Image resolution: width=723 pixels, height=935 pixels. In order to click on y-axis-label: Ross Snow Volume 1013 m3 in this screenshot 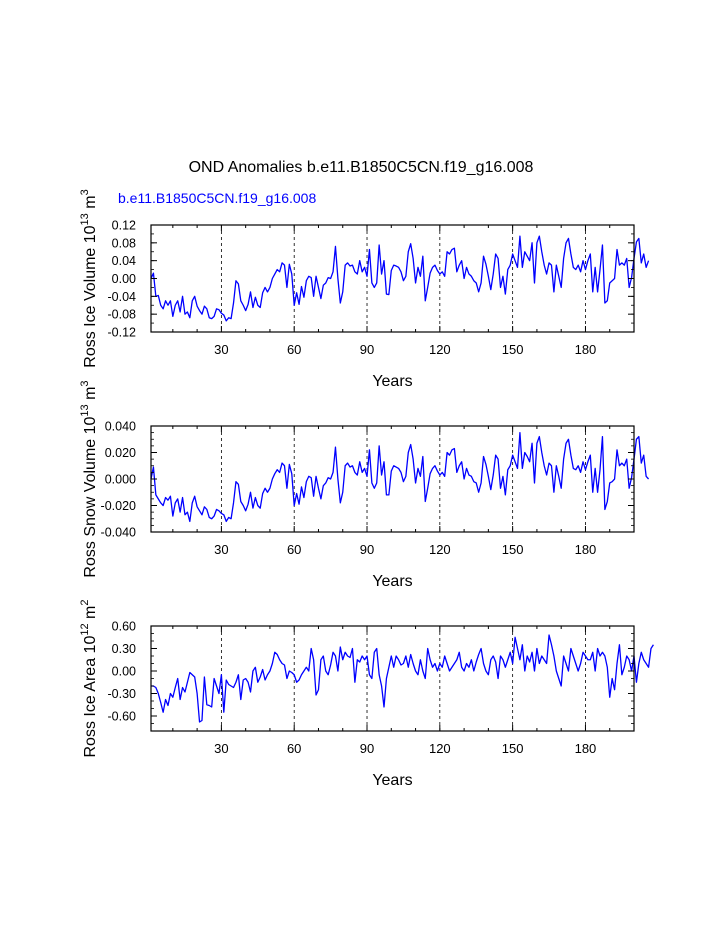, I will do `click(89, 478)`.